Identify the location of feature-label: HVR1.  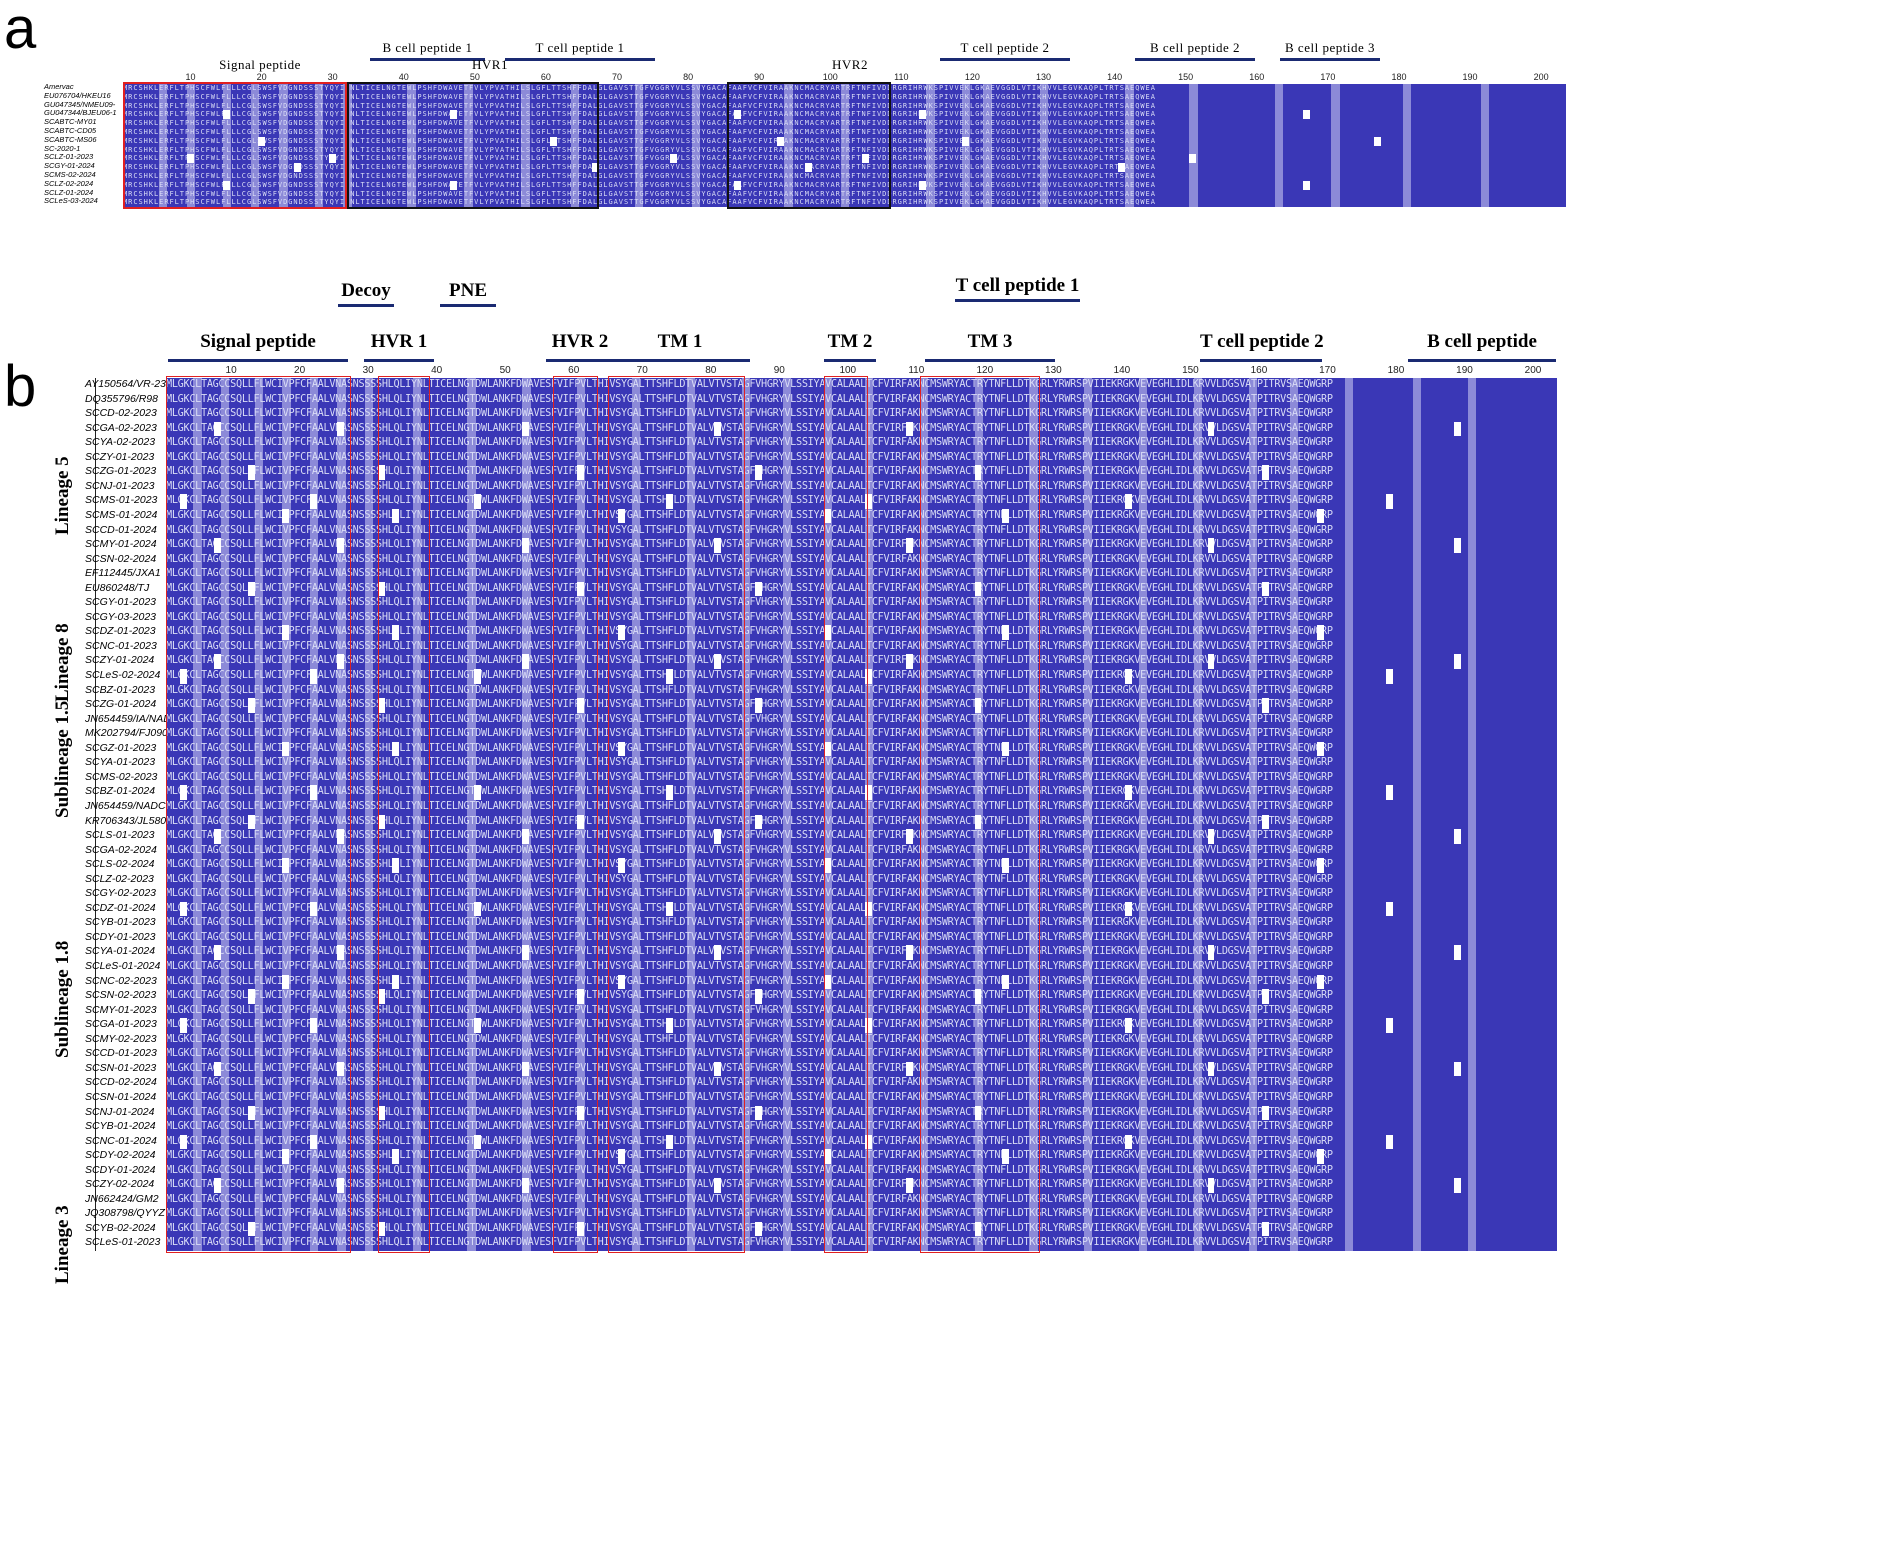
(490, 64).